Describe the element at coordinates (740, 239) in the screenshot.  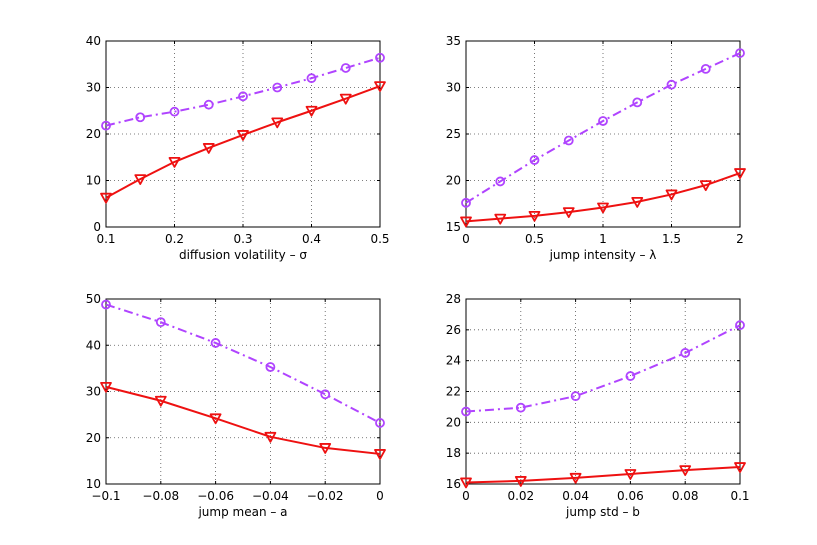
I see `x-tick-label: 2` at that location.